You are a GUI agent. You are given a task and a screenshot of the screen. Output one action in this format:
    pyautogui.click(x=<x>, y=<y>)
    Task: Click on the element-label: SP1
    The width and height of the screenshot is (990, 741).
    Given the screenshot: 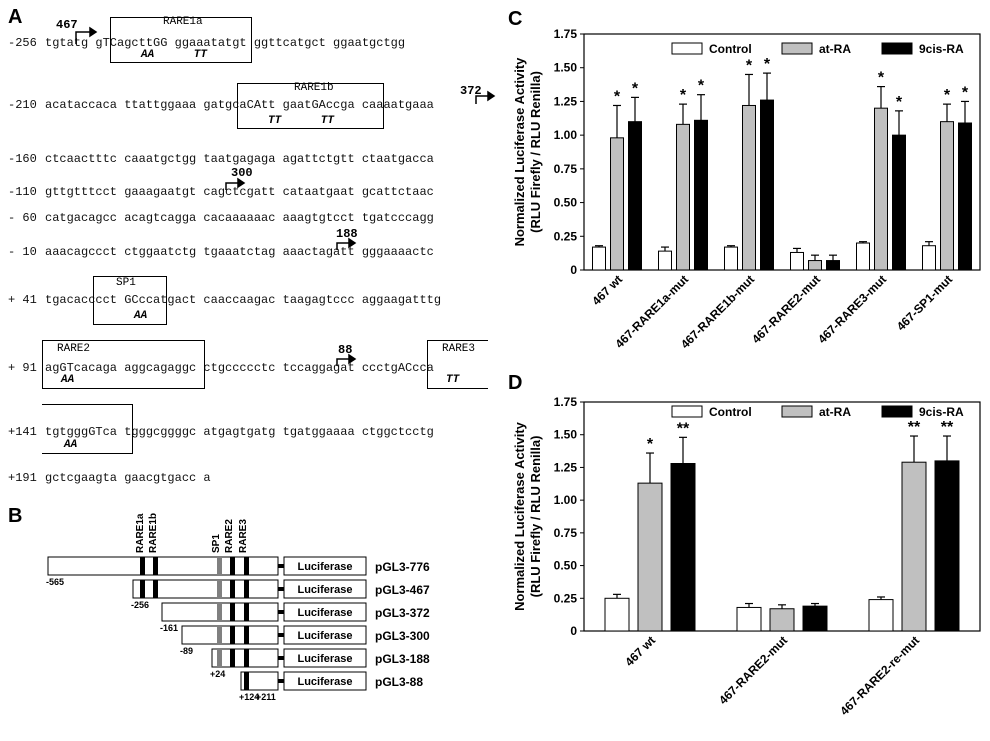 What is the action you would take?
    pyautogui.click(x=216, y=543)
    